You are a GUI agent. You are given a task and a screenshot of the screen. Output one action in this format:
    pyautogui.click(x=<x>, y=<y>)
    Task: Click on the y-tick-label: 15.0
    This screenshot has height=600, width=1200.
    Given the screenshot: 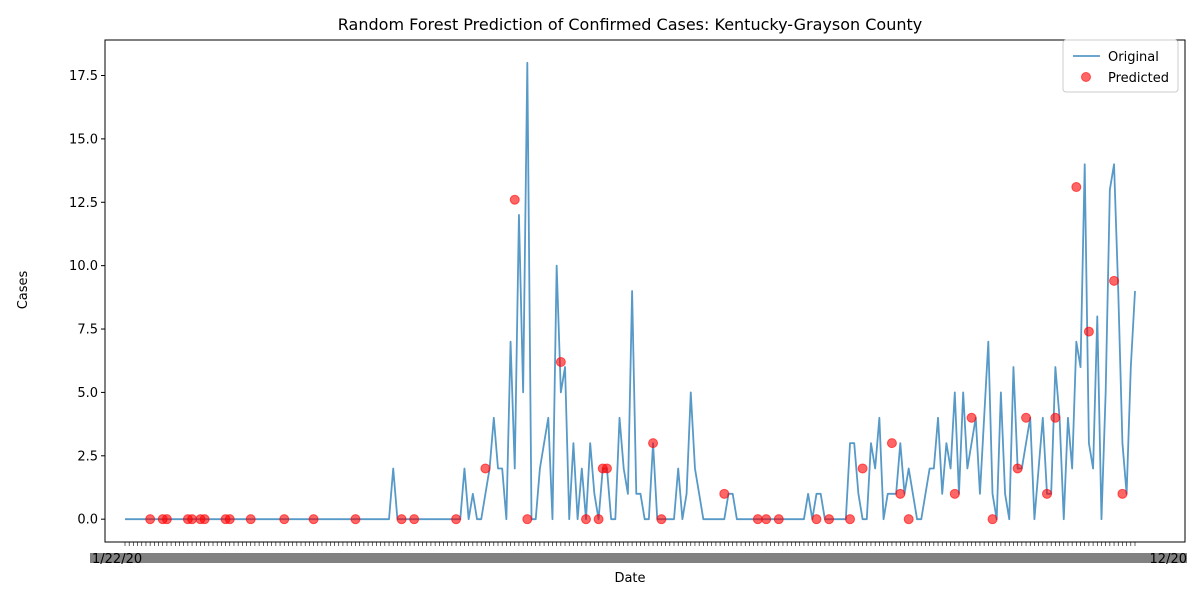 What is the action you would take?
    pyautogui.click(x=83, y=139)
    